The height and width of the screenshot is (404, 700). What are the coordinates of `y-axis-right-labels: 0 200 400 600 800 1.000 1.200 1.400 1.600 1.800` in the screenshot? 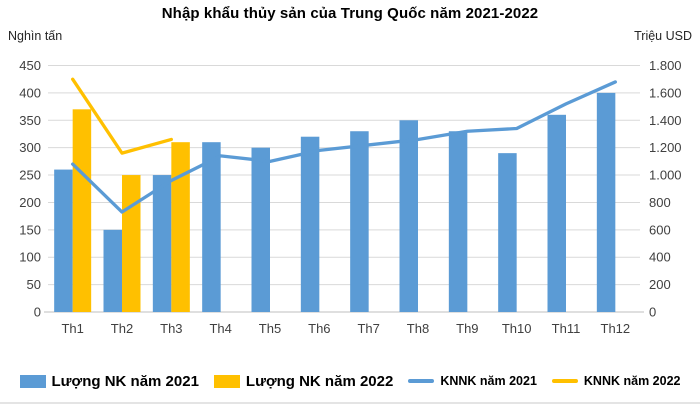 It's located at (665, 189).